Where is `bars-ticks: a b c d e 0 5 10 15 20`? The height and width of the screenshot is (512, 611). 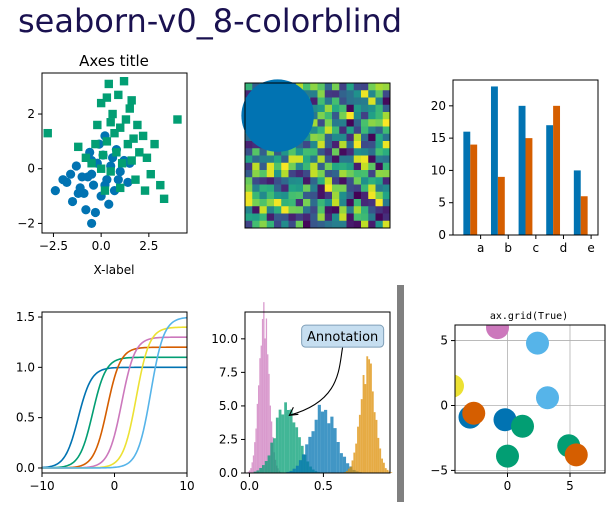 bars-ticks: a b c d e 0 5 10 15 20 is located at coordinates (513, 177).